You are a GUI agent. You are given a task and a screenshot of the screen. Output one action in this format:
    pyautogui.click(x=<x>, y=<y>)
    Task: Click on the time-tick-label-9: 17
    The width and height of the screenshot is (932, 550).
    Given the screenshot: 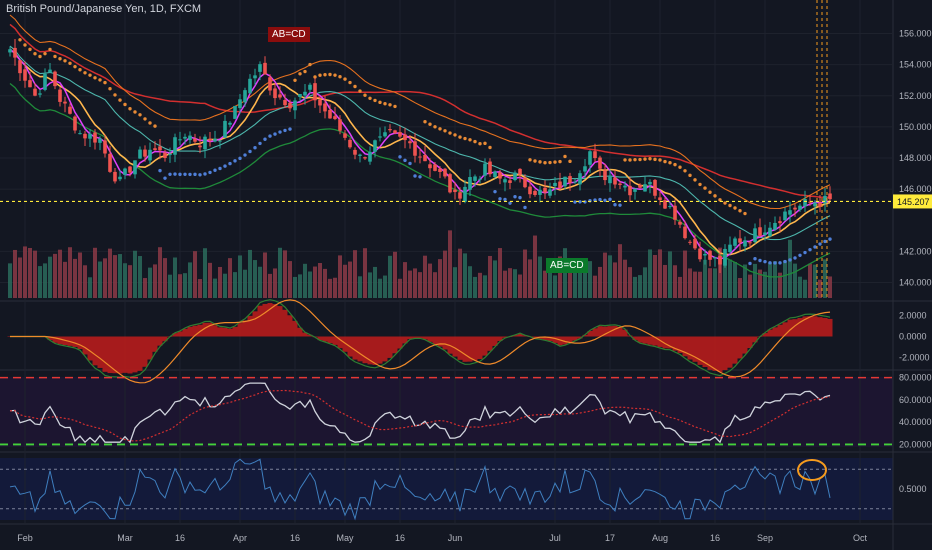 What is the action you would take?
    pyautogui.click(x=610, y=538)
    